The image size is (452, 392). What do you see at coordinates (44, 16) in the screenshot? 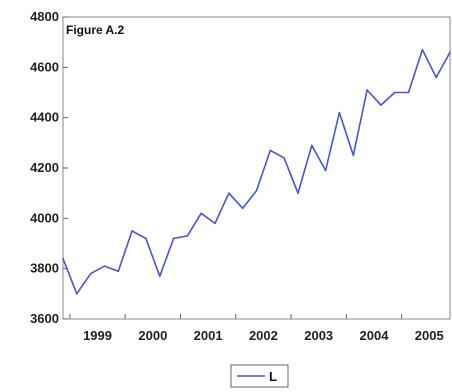
I see `y-tick-label: 4800` at bounding box center [44, 16].